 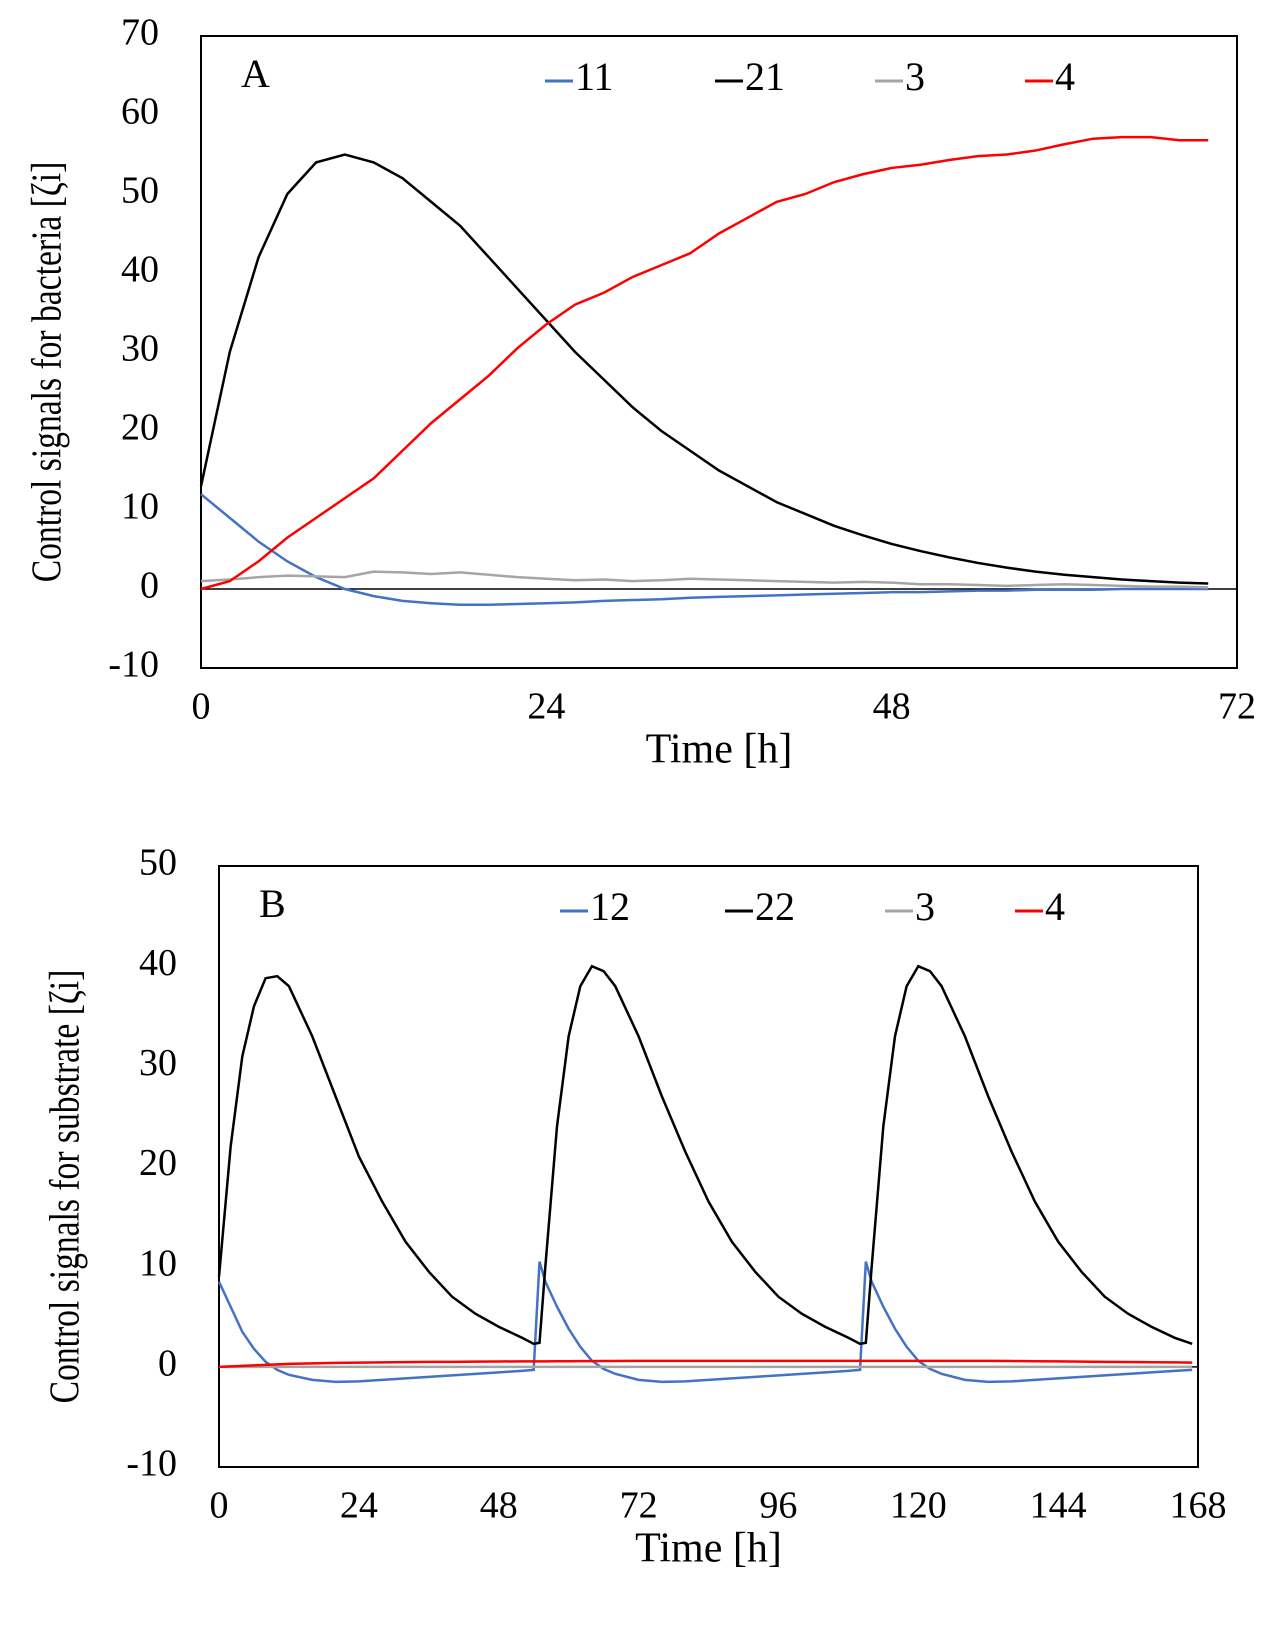 I want to click on legend-label: 12, so click(x=610, y=906).